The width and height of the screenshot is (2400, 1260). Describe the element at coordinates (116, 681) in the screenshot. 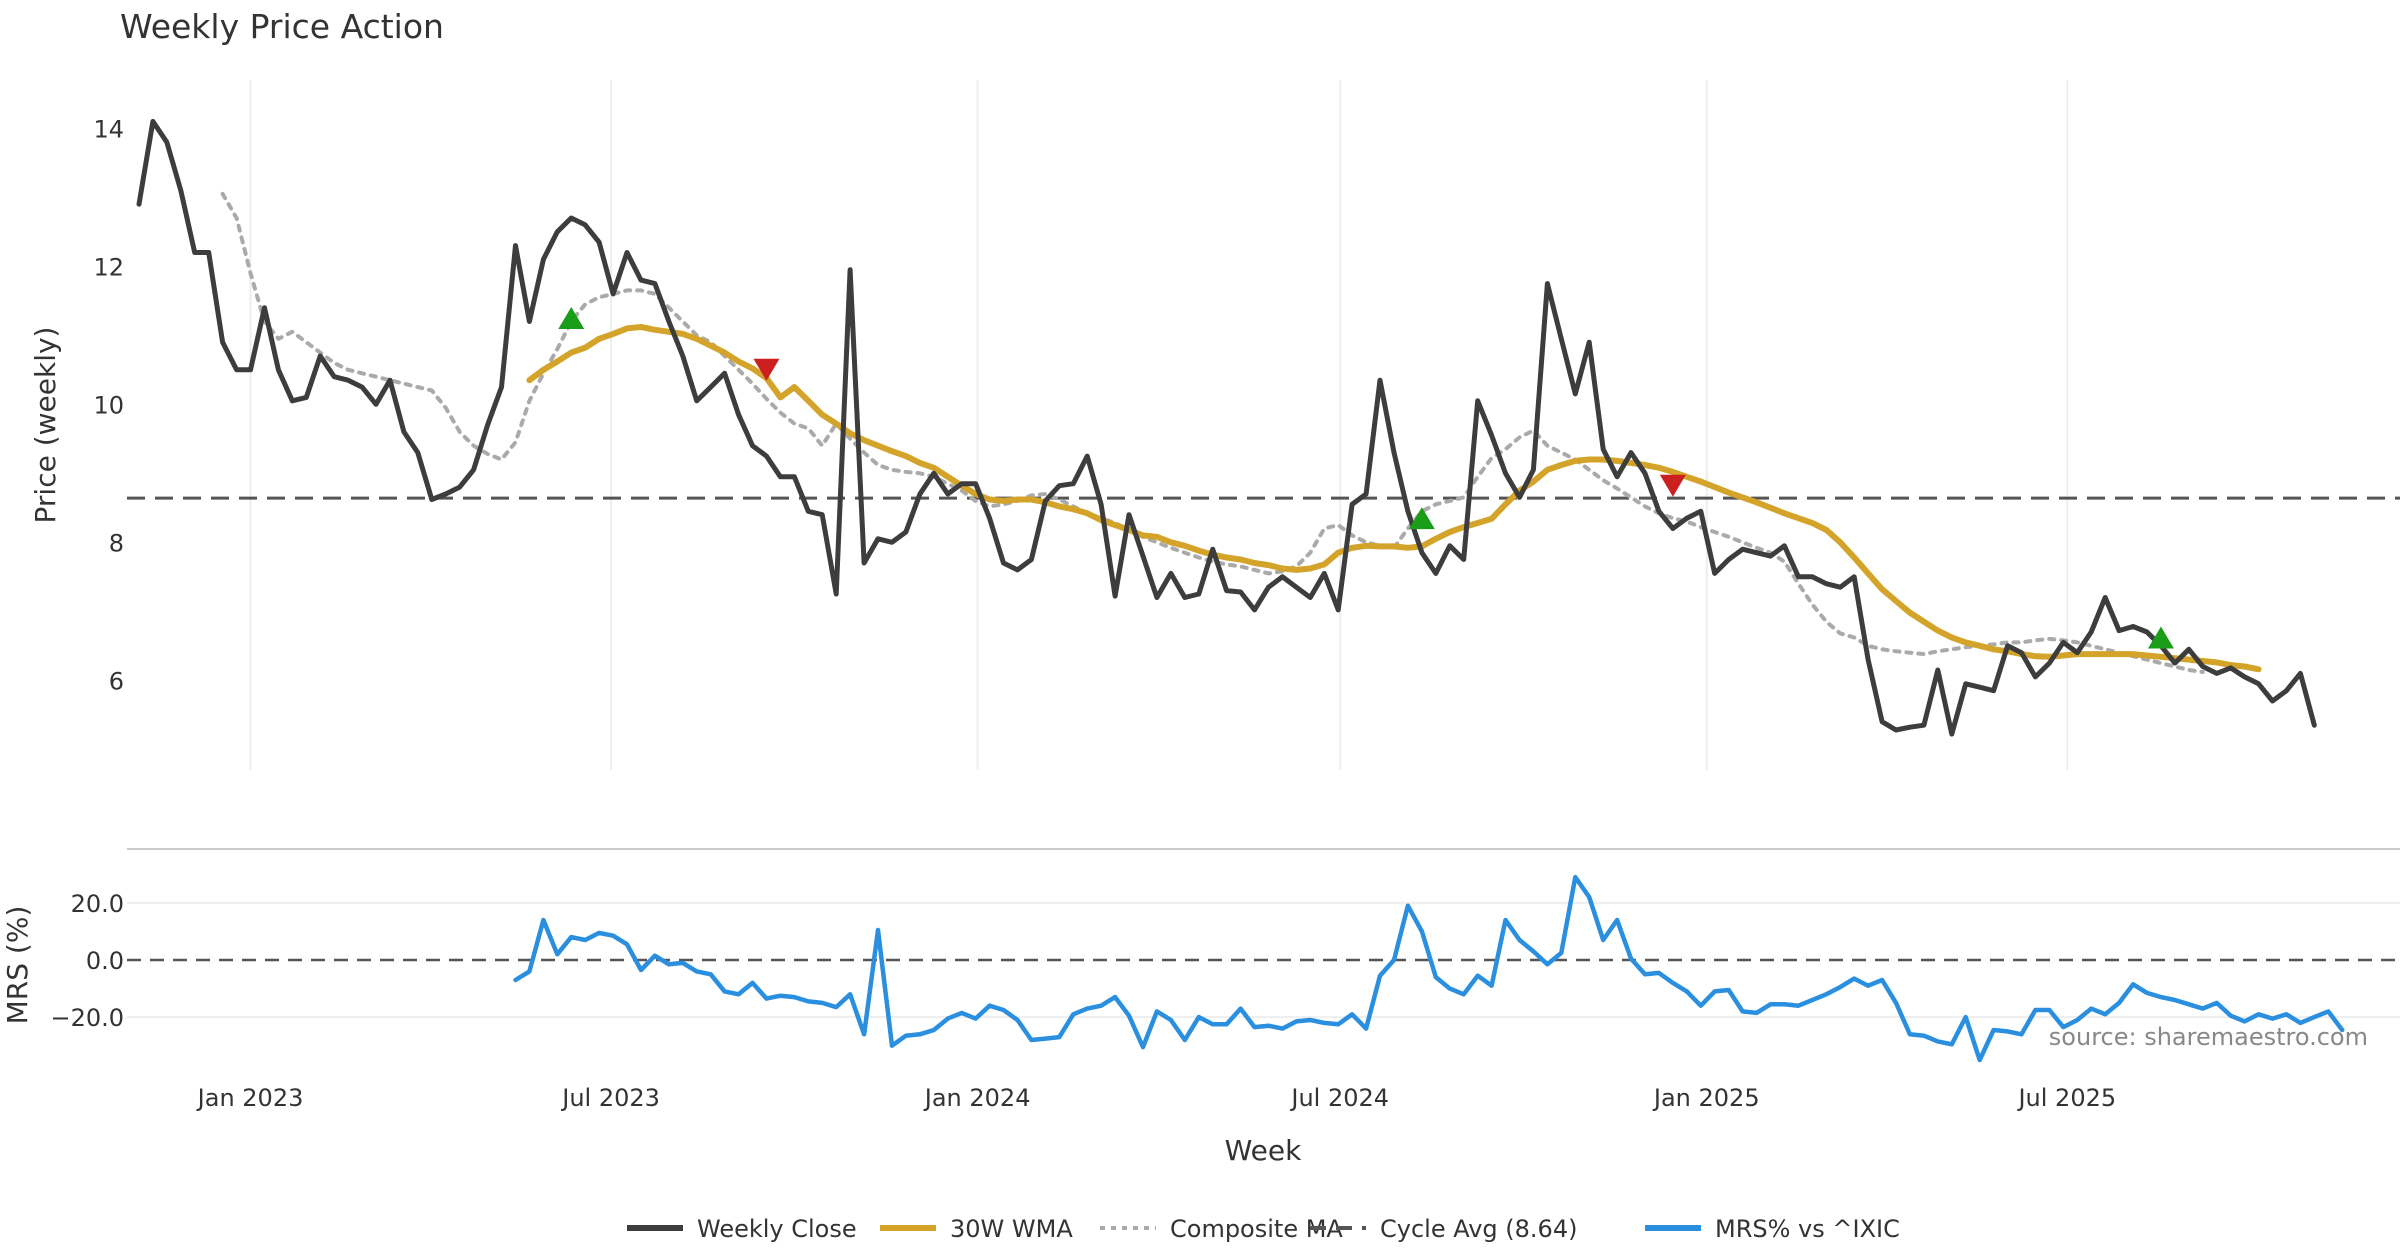

I see `y-tick-label-price: 6` at that location.